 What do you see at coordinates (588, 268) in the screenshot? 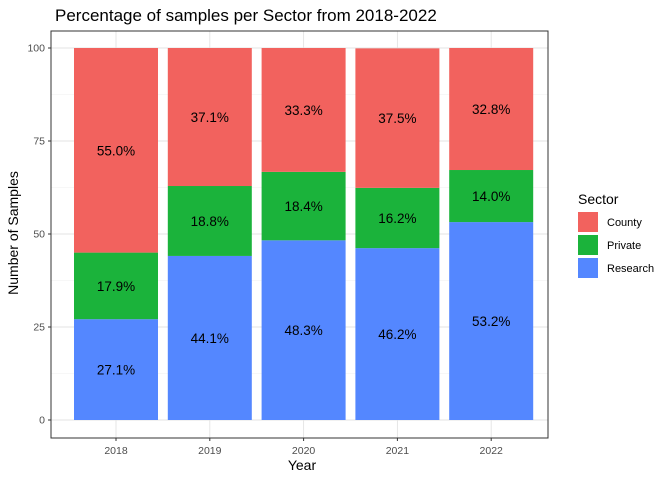
I see `legend-key-research` at bounding box center [588, 268].